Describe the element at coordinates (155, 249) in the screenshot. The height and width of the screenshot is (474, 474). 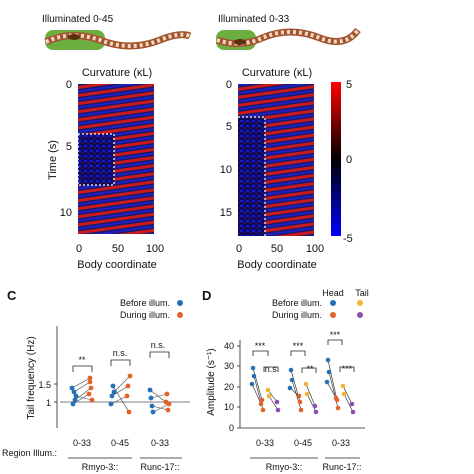
I see `kymo-left-xtick: 100` at that location.